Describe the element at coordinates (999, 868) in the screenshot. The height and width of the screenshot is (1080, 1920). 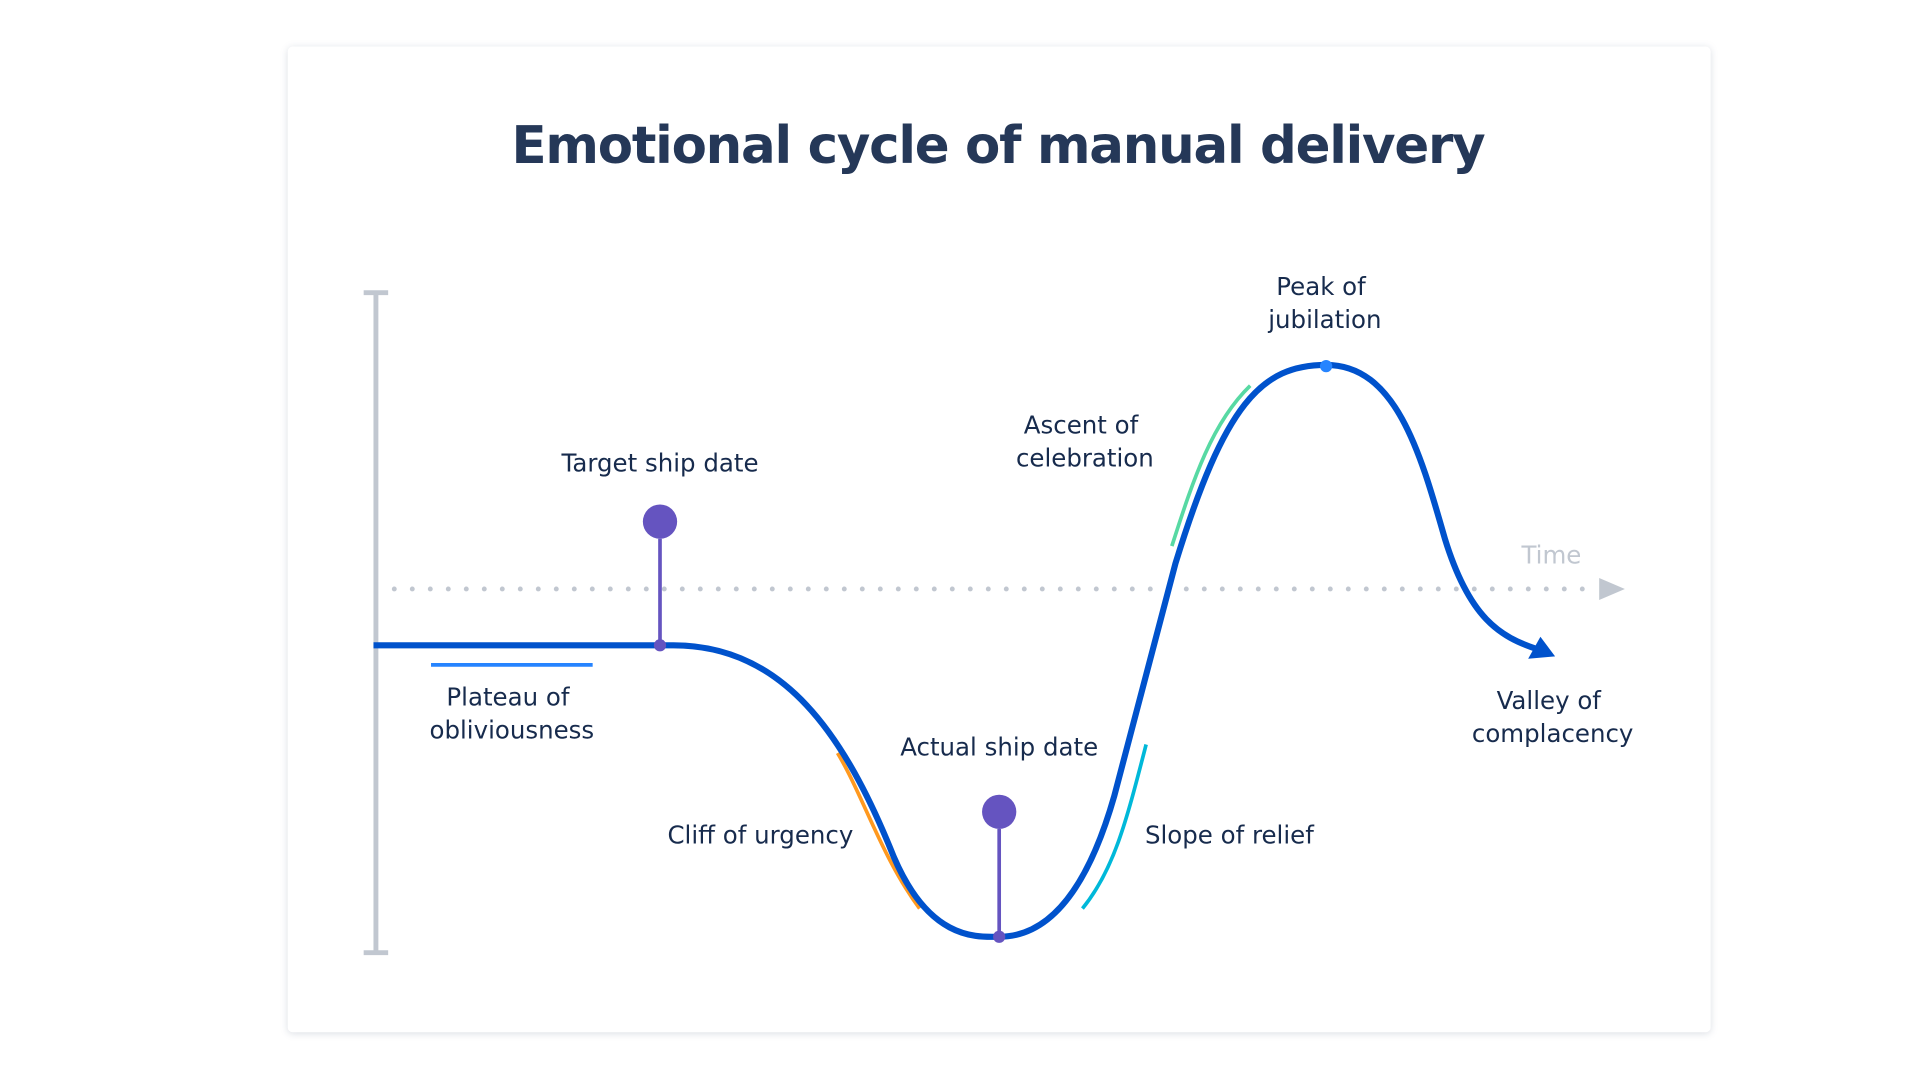
I see `actual-ship-date-marker` at that location.